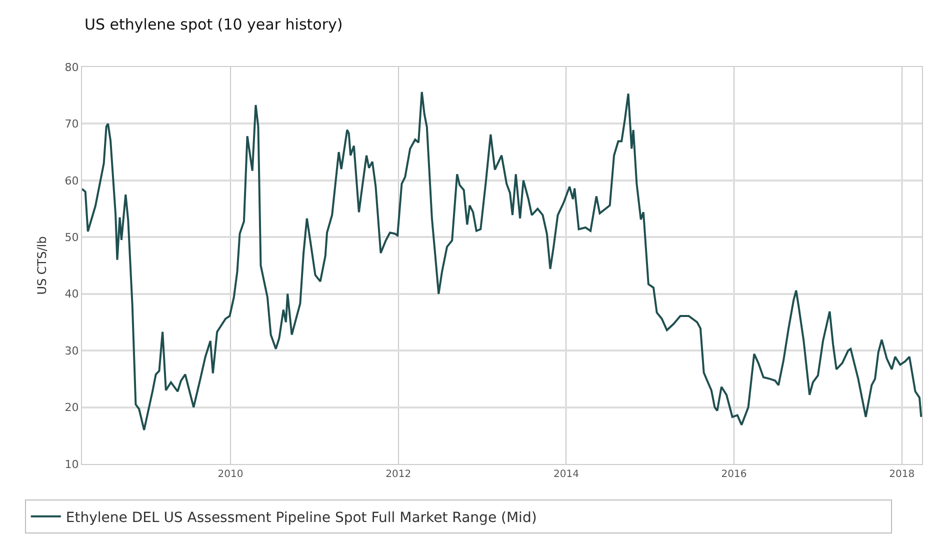  What do you see at coordinates (301, 518) in the screenshot?
I see `legend-label: Ethylene DEL US Assessment Pipeline Spot Full Market Range (Mid)` at bounding box center [301, 518].